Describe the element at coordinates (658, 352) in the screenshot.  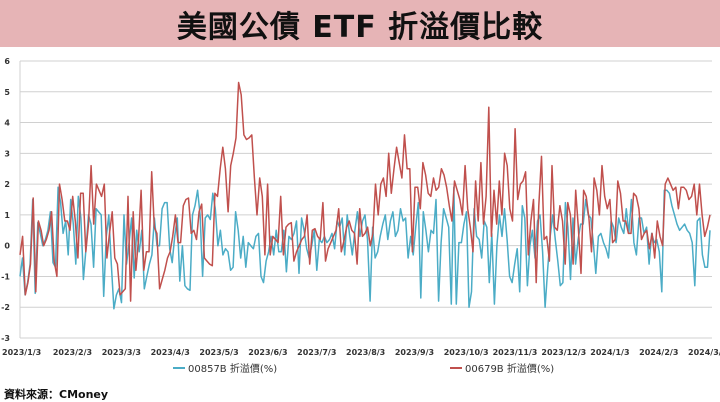
I see `x-tick-label: 2024/2/3` at that location.